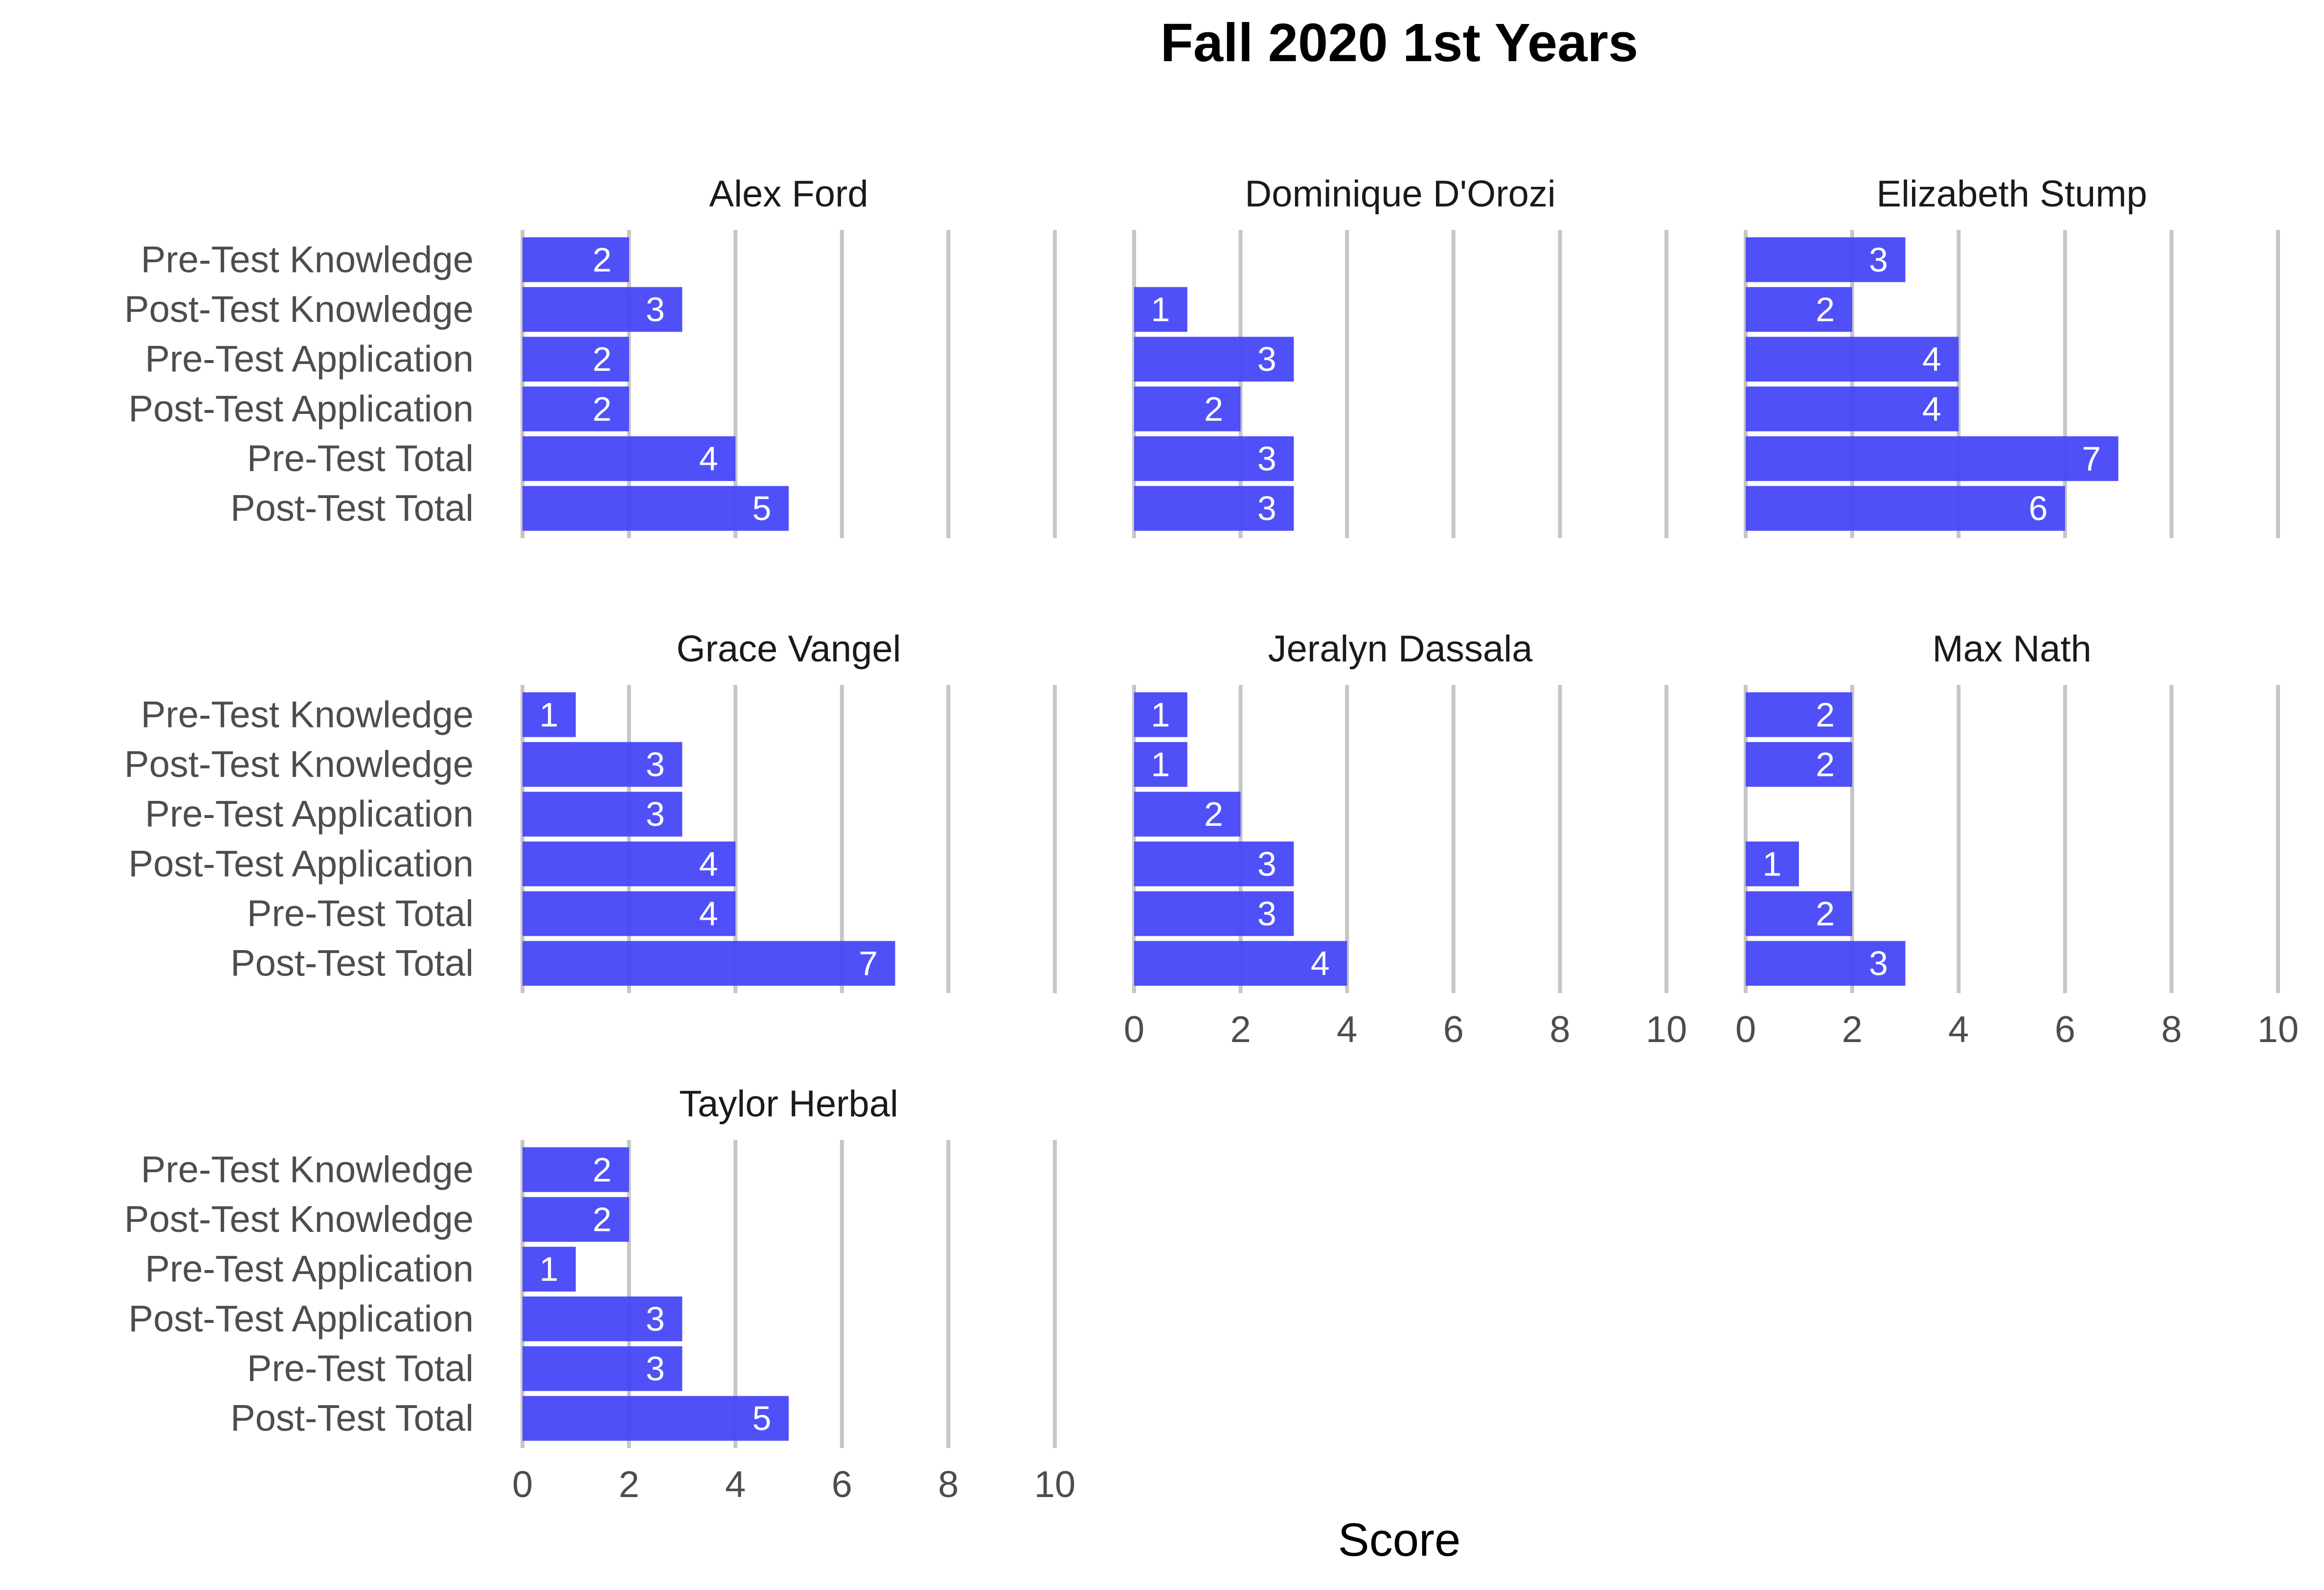 This screenshot has width=2324, height=1590. What do you see at coordinates (1401, 649) in the screenshot?
I see `panel-title: Jeralyn Dassala` at bounding box center [1401, 649].